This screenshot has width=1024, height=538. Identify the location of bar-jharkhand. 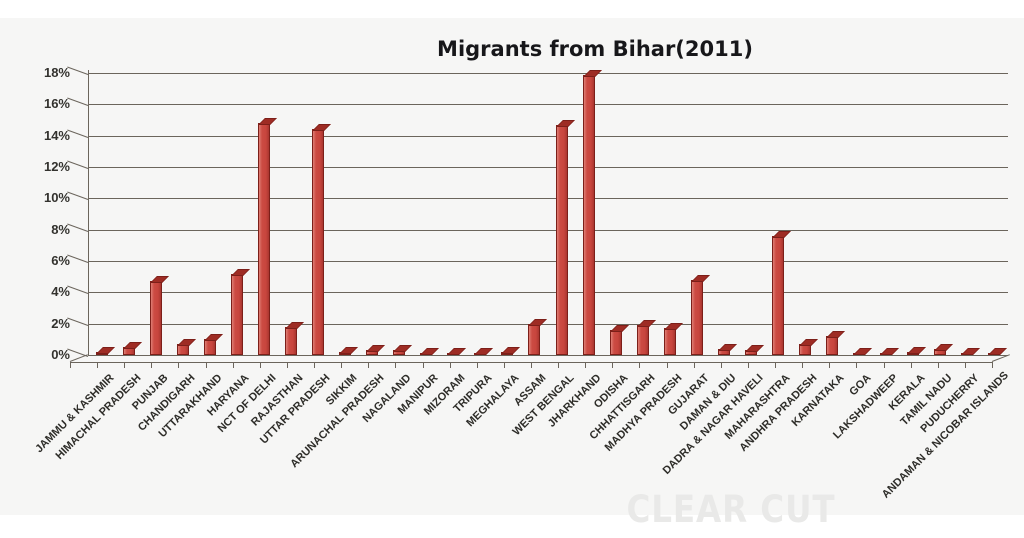
(588, 214).